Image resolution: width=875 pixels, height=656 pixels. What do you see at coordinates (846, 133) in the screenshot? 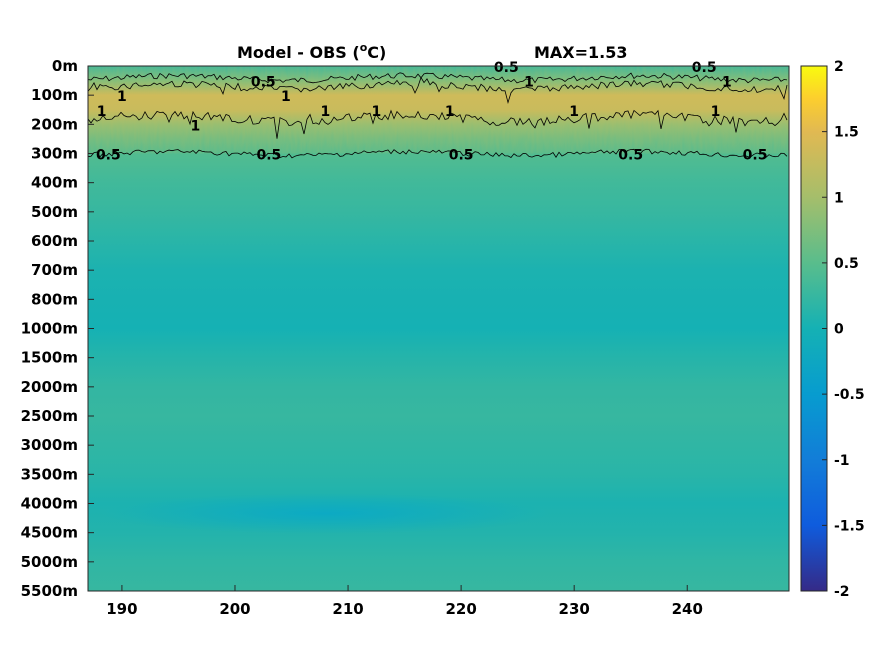
I see `colorbar-tick-label: 1.5` at bounding box center [846, 133].